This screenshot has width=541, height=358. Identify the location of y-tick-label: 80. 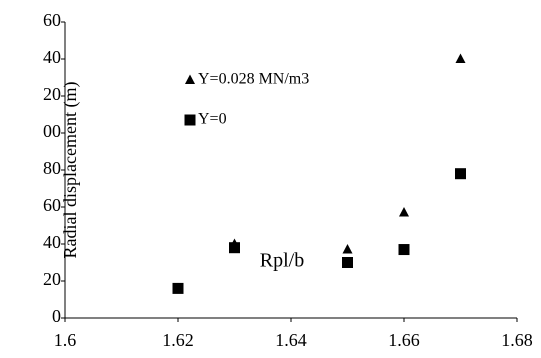
(52, 168).